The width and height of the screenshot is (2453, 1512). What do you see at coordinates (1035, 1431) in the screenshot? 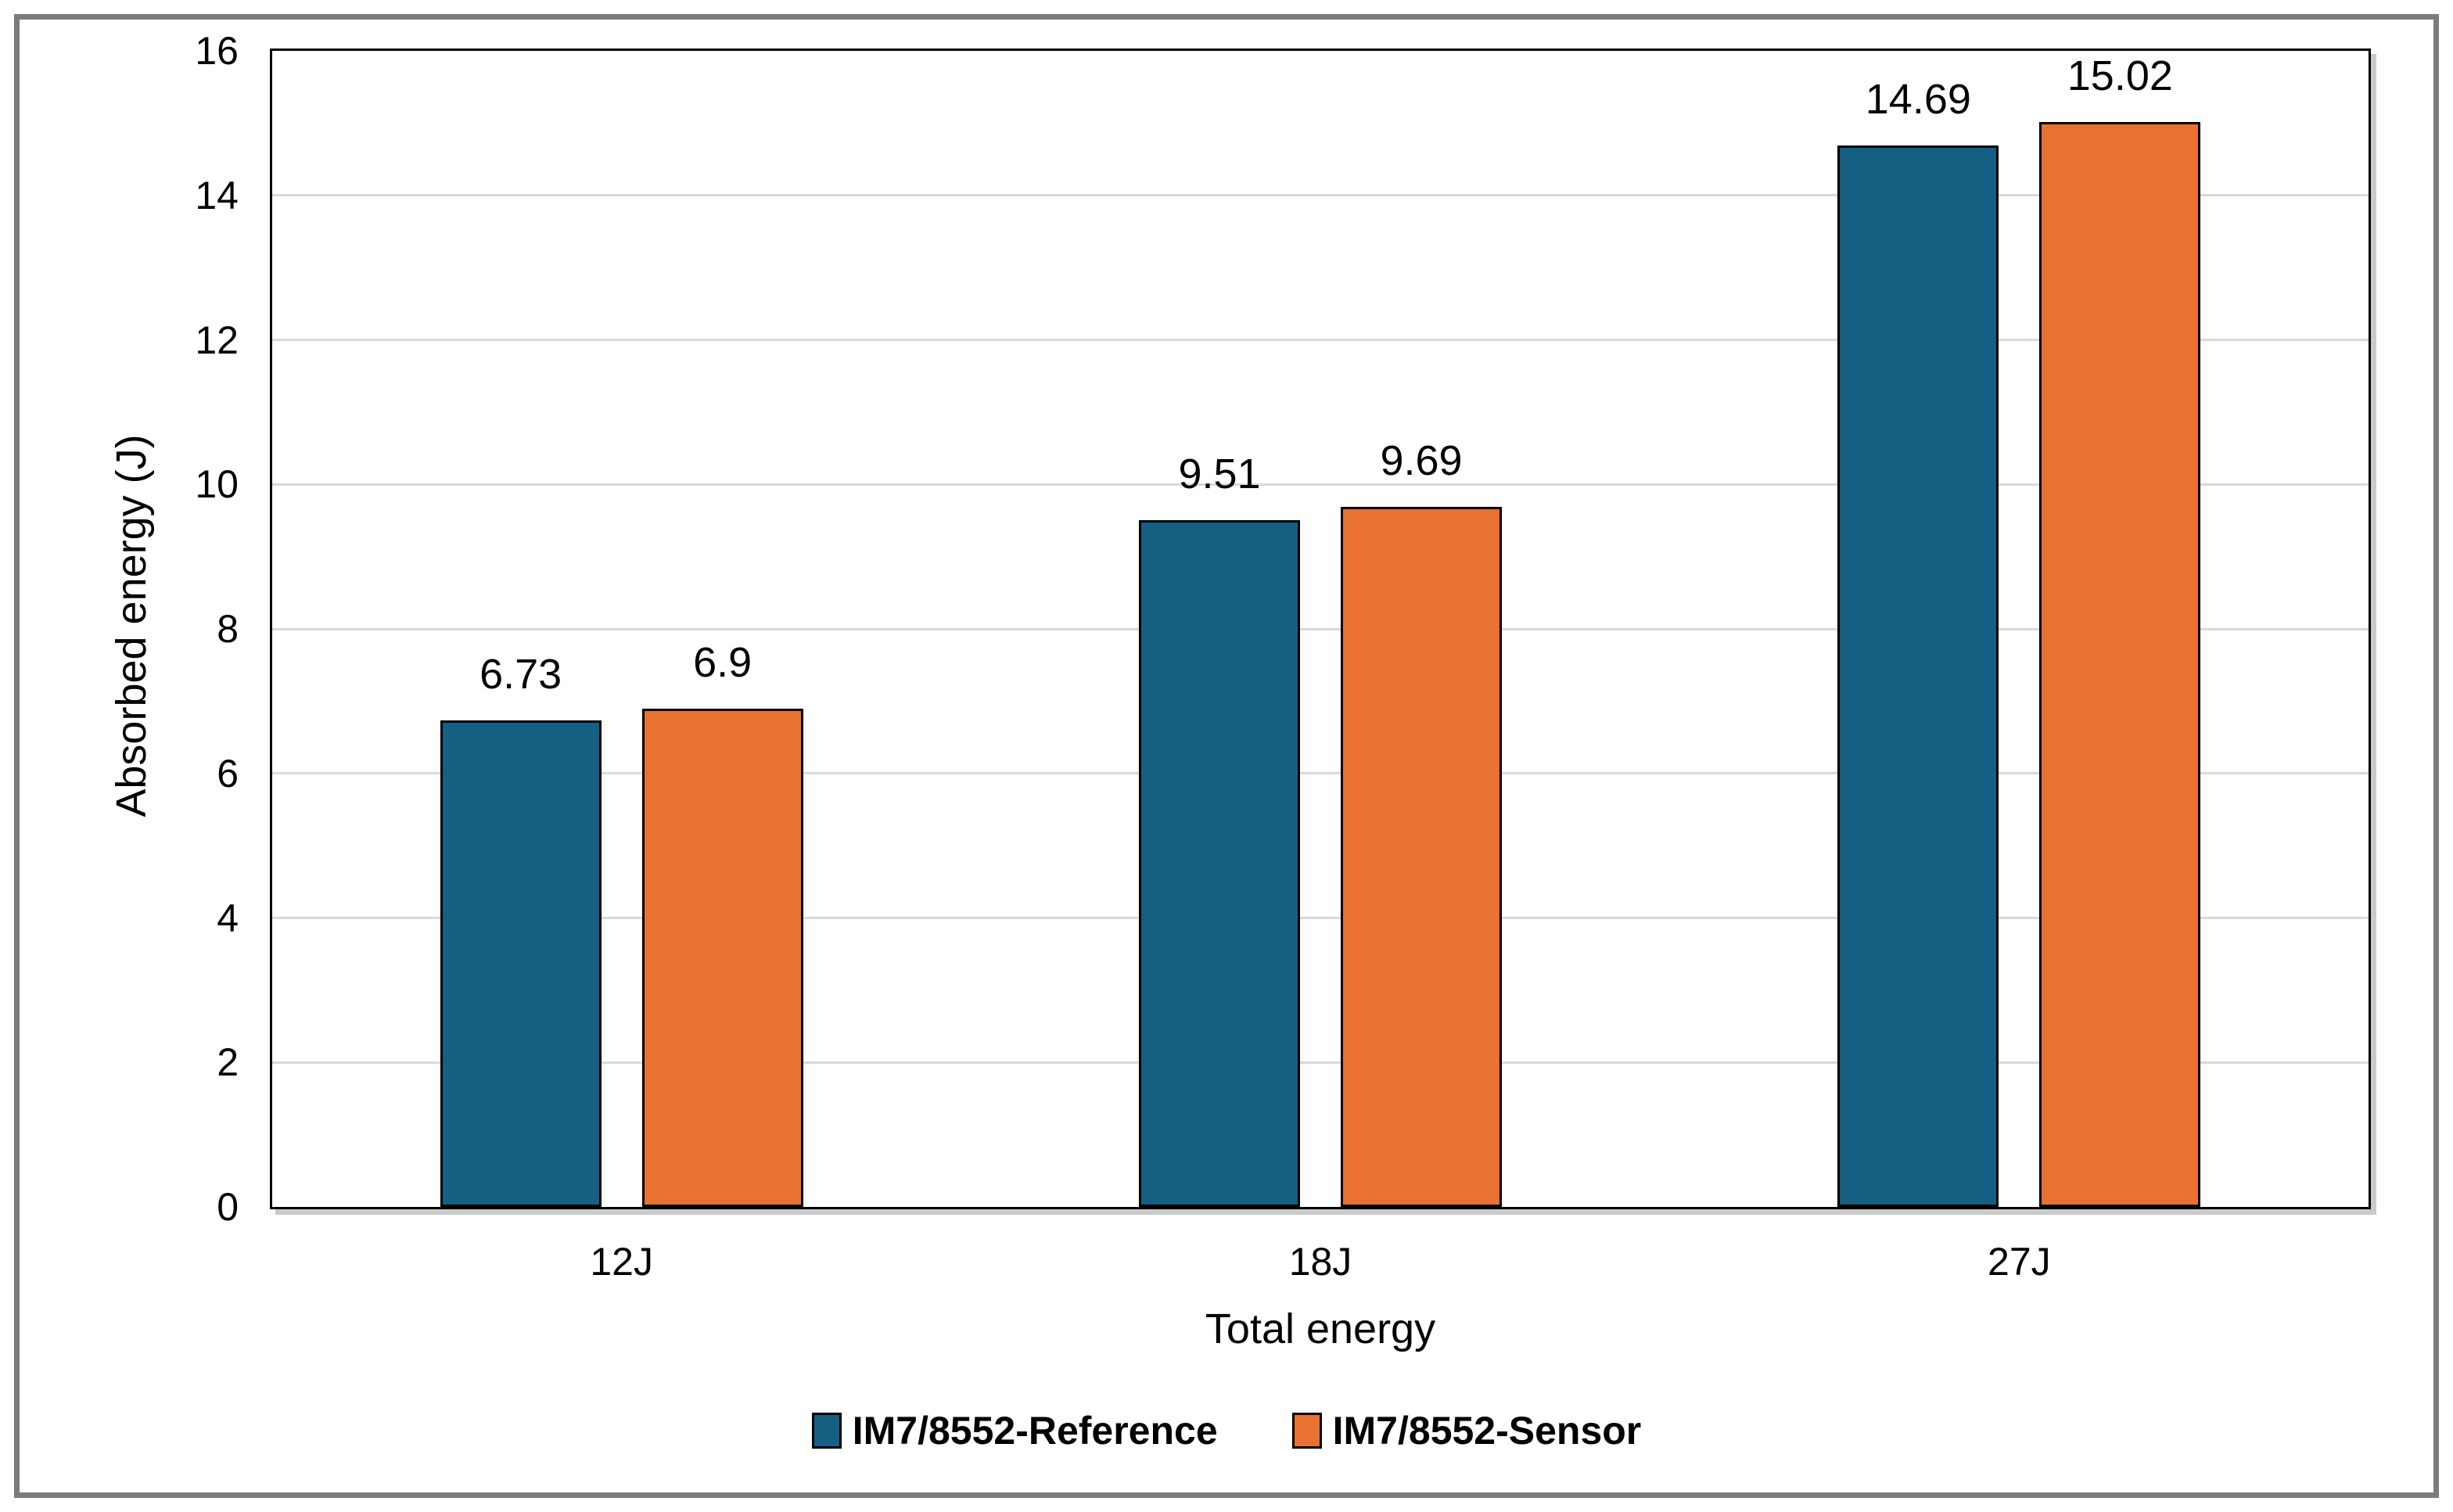
I see `legend-label-reference: IM7/8552-Reference` at bounding box center [1035, 1431].